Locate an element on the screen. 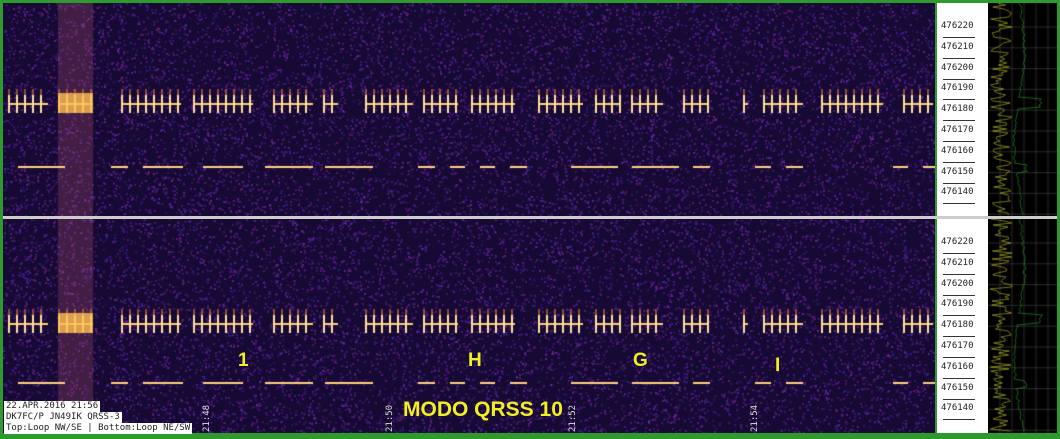  time-label: 21:48 is located at coordinates (207, 418).